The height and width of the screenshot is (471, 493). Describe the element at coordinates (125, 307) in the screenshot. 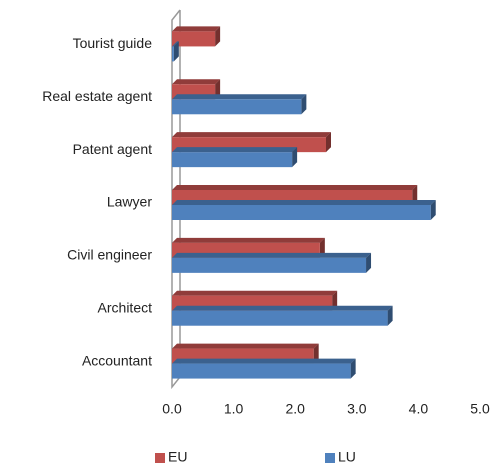

I see `y-tick-label: Architect` at that location.